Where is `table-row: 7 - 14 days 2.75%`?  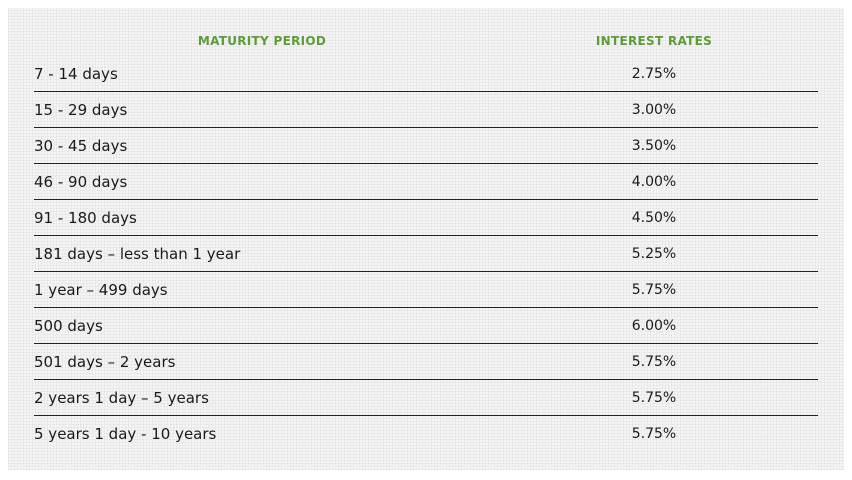
table-row: 7 - 14 days 2.75% is located at coordinates (426, 74).